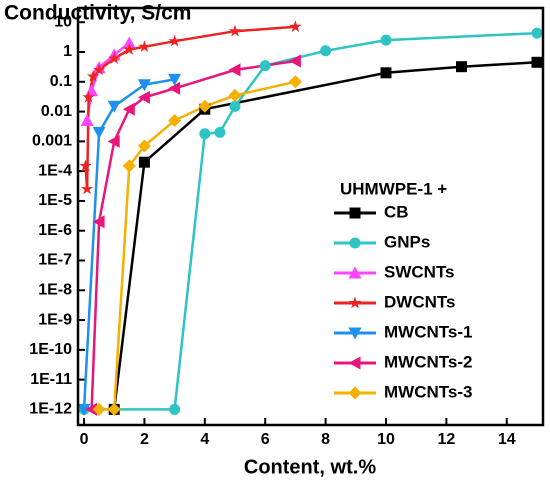  I want to click on y-tick-label: 1E-6, so click(55, 230).